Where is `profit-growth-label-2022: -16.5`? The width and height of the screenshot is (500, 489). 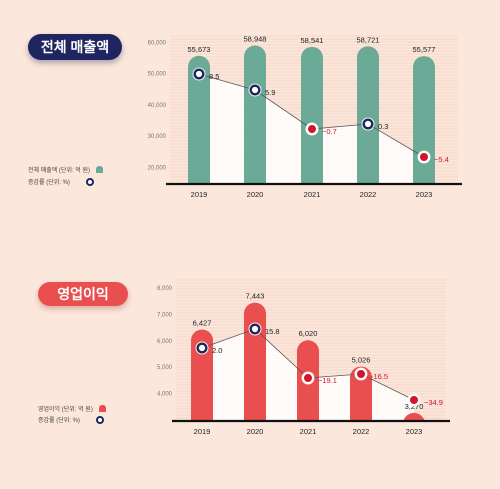
profit-growth-label-2022: -16.5 is located at coordinates (379, 376).